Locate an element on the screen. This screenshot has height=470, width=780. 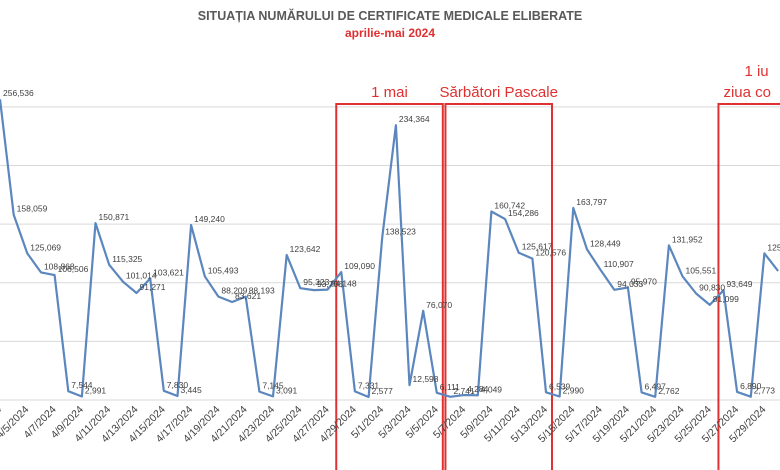
data-label: 120,576 is located at coordinates (550, 253).